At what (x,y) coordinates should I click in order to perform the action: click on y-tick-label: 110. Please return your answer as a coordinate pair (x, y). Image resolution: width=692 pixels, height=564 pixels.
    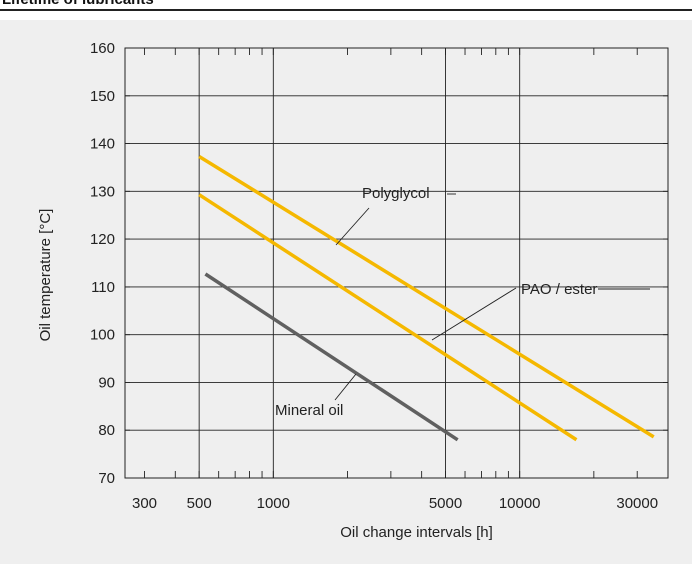
    Looking at the image, I should click on (103, 287).